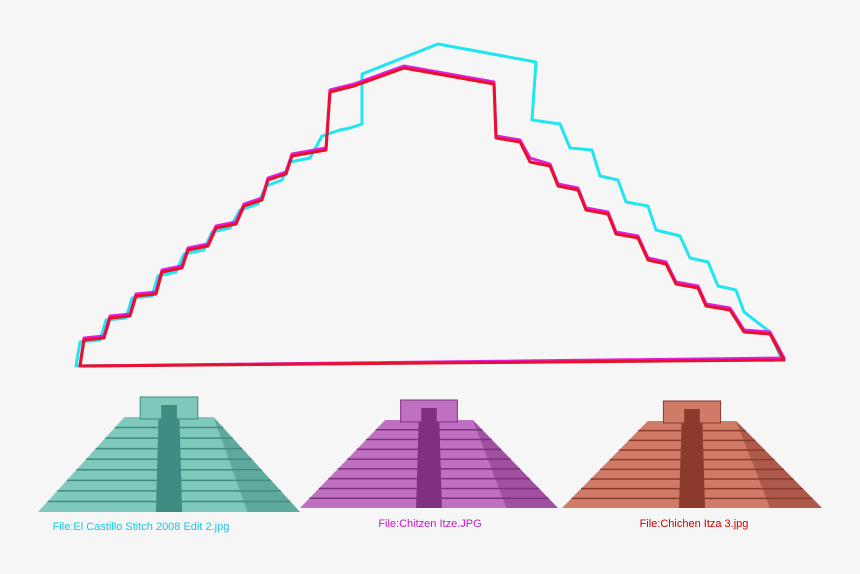 This screenshot has height=574, width=860. Describe the element at coordinates (429, 524) in the screenshot. I see `caption: File:Chitzen Itze.JPG` at that location.